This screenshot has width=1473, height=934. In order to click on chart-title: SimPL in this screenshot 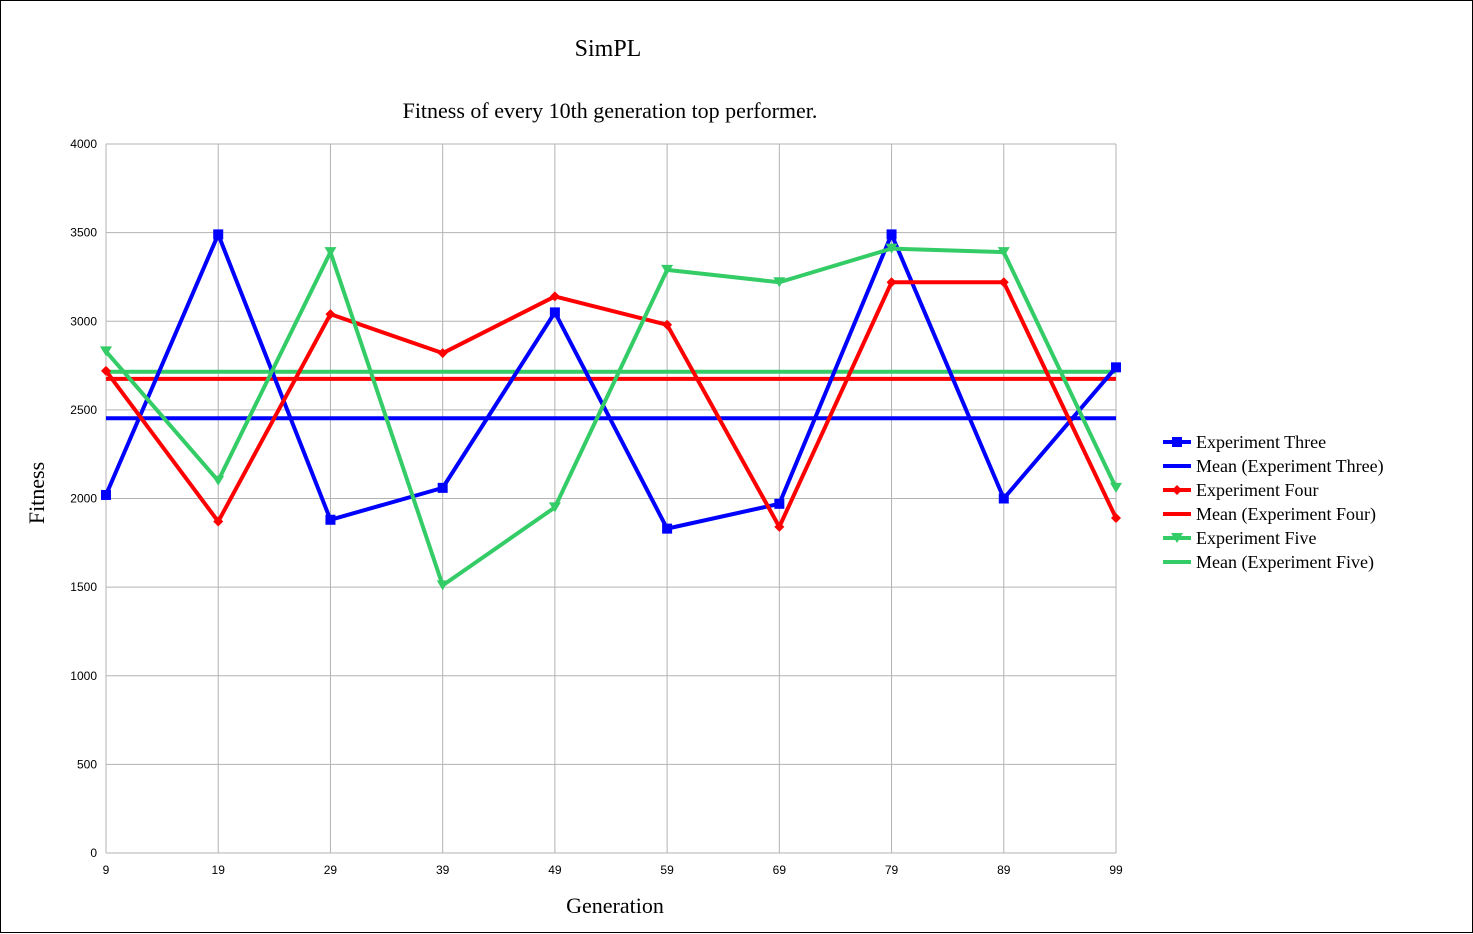, I will do `click(608, 49)`.